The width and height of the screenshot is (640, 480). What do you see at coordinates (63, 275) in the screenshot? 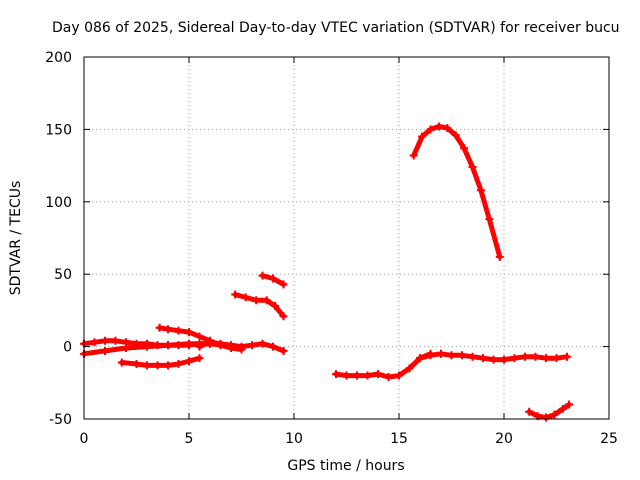
I see `y-tick-label: 50` at bounding box center [63, 275].